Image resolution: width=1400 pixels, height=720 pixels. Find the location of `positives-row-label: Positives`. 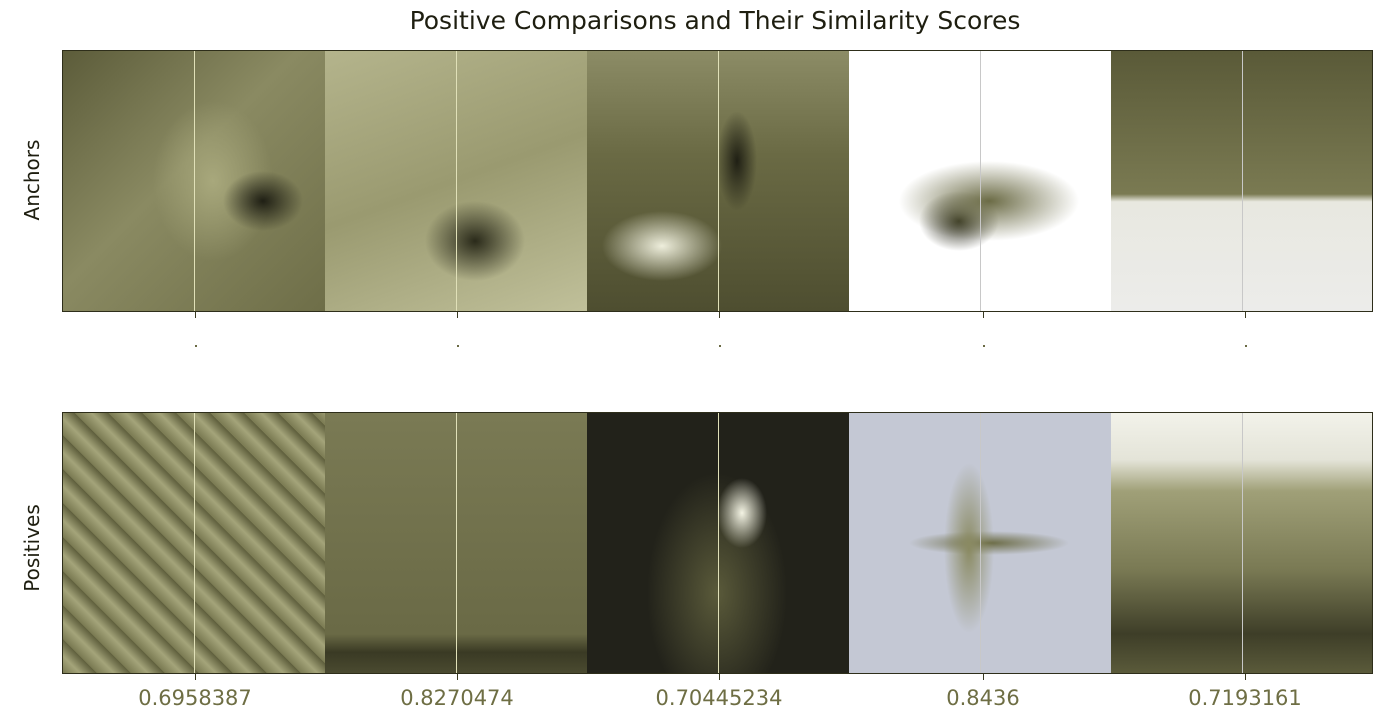

positives-row-label: Positives is located at coordinates (32, 548).